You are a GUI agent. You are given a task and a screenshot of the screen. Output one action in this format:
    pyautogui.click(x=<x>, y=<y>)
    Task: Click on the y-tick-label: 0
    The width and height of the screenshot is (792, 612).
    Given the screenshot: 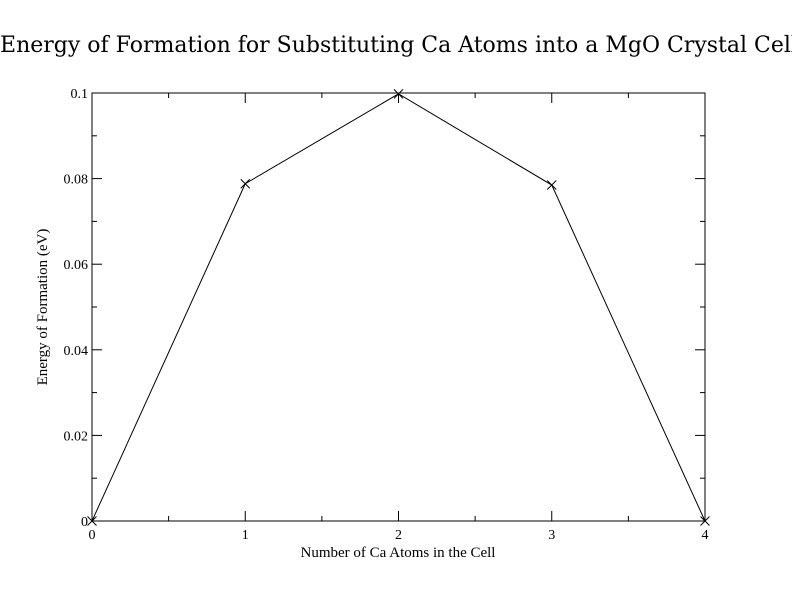 What is the action you would take?
    pyautogui.click(x=84, y=522)
    